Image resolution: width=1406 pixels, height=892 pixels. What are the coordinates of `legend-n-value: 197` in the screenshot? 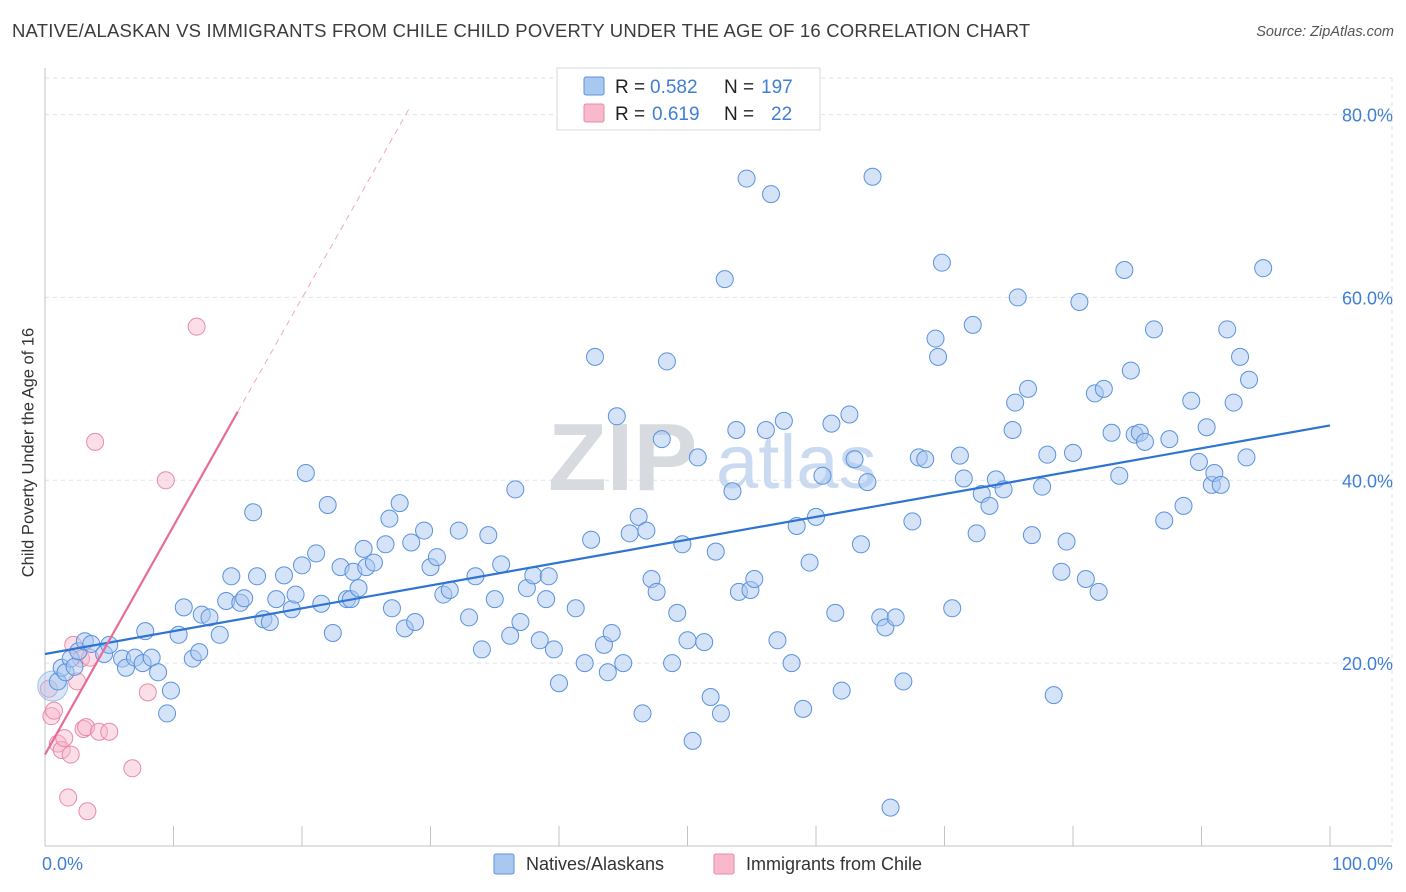 It's located at (777, 87).